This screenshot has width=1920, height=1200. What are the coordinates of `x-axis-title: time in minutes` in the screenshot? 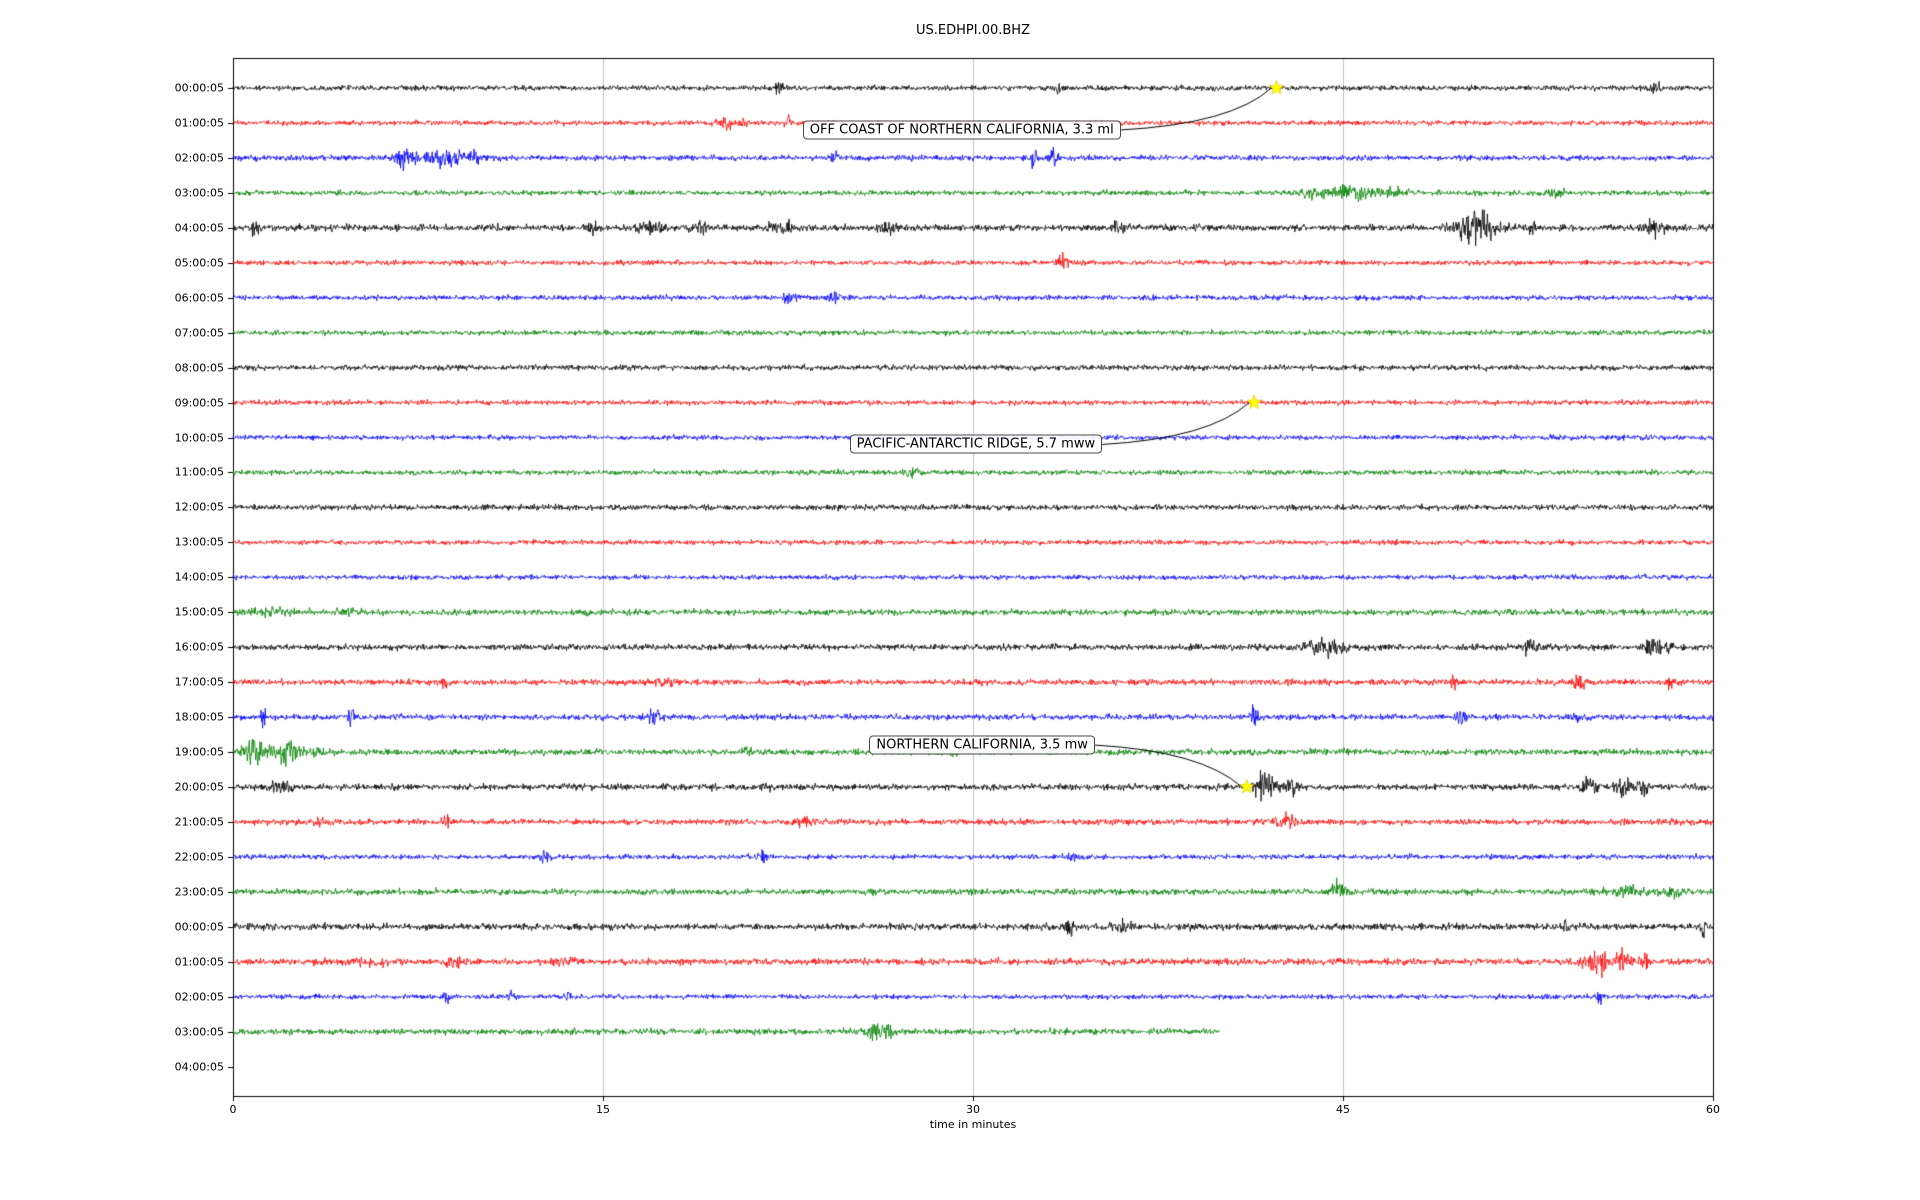 It's located at (973, 1124).